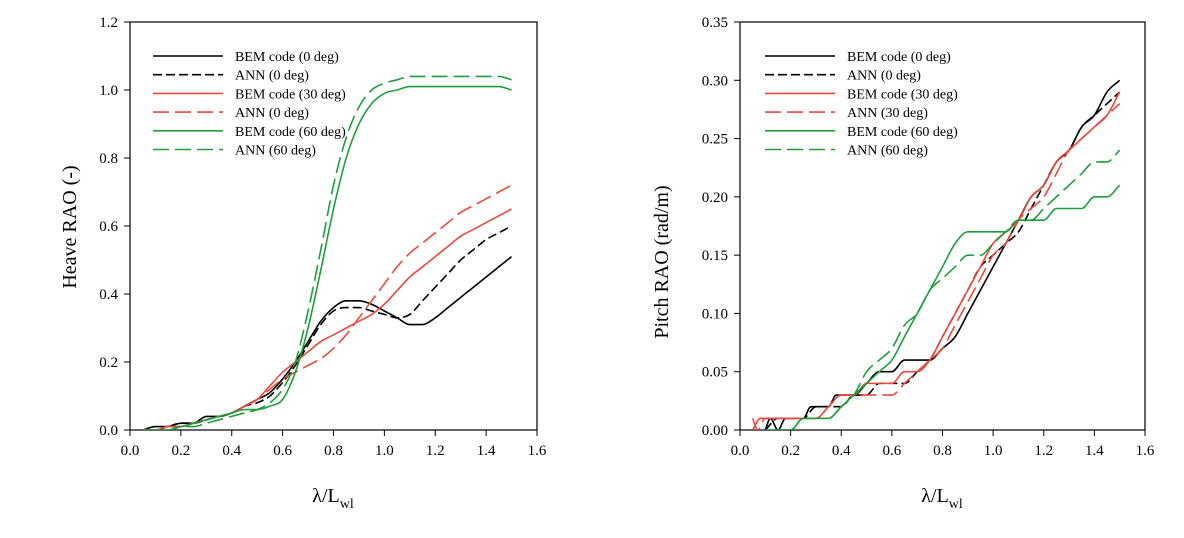  I want to click on y-tick-label: 0.15, so click(715, 256).